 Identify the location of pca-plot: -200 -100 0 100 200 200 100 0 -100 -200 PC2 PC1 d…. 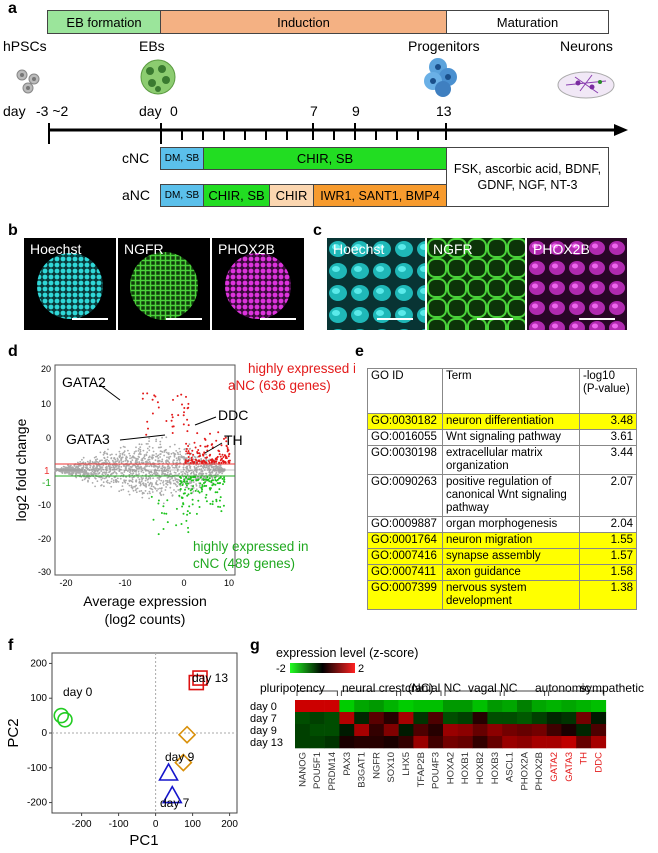
(121, 750).